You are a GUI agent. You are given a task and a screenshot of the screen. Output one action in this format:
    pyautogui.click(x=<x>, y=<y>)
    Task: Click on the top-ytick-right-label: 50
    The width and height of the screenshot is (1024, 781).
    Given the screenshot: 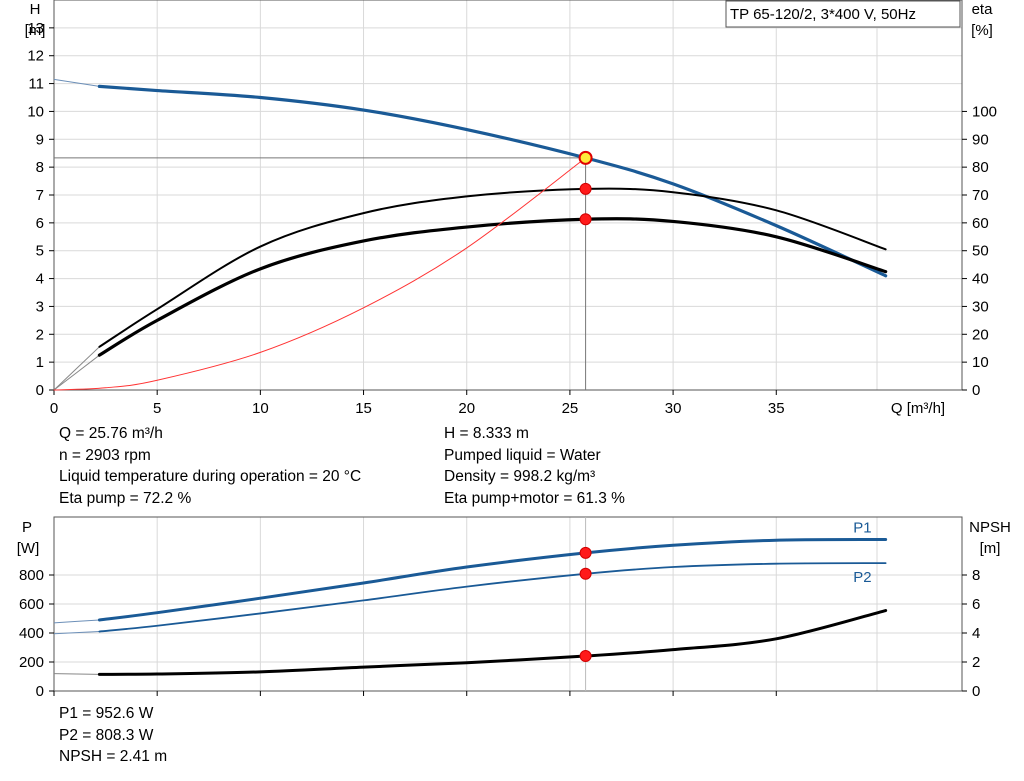 What is the action you would take?
    pyautogui.click(x=980, y=251)
    